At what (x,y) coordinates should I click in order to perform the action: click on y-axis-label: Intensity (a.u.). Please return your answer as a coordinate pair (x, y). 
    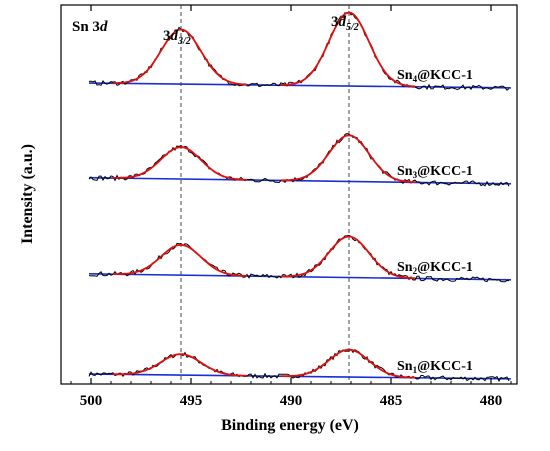
    Looking at the image, I should click on (27, 194).